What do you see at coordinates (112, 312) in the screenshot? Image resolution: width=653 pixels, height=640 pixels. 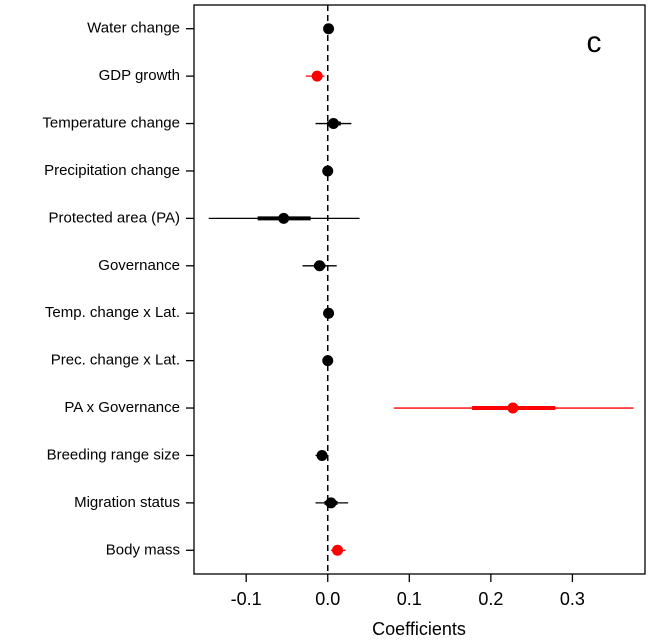 I see `y-tick-label: Temp. change x Lat.` at bounding box center [112, 312].